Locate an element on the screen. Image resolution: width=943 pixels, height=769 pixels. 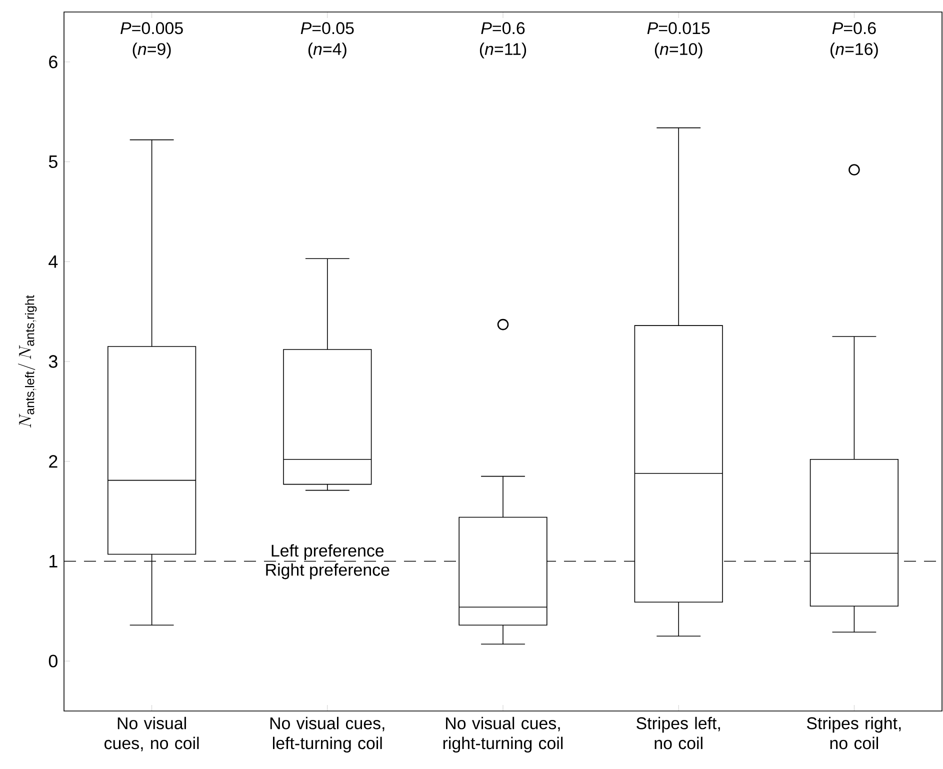
annotation: Right preference is located at coordinates (328, 571).